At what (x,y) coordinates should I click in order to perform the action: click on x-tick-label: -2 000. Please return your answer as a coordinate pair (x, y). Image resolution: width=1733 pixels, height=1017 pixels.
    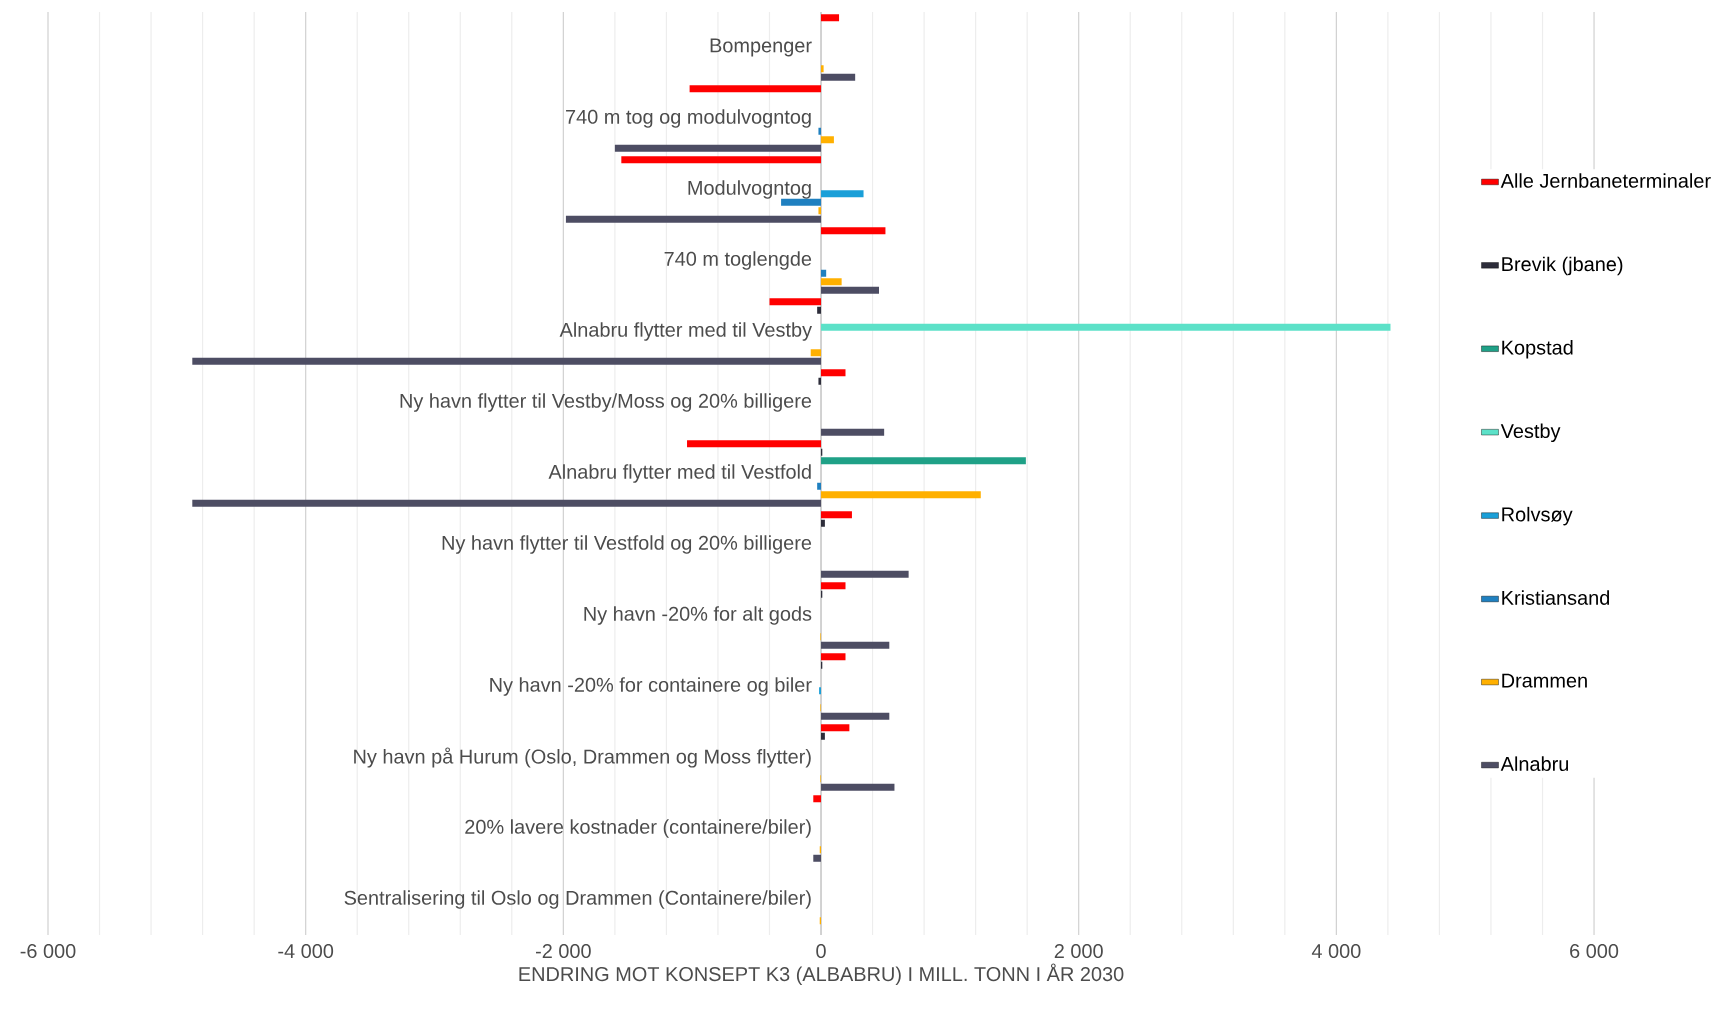
    Looking at the image, I should click on (563, 951).